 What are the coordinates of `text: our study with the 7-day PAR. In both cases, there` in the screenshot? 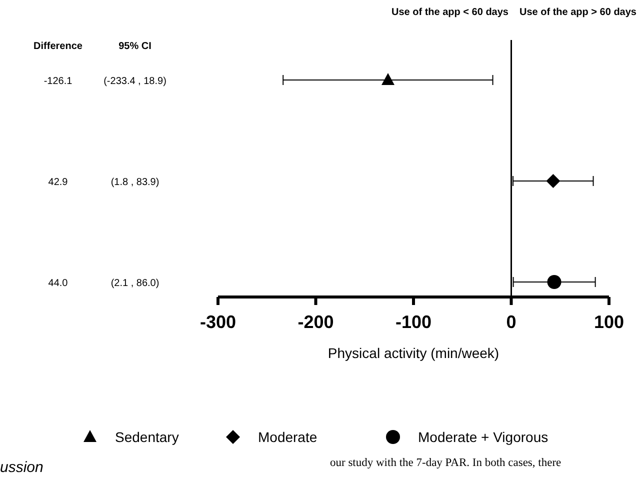 It's located at (446, 463).